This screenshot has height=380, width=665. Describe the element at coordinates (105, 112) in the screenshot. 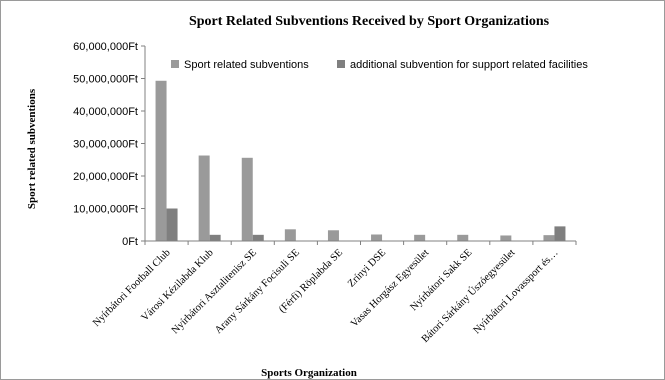

I see `y-tick-label: 40,000,000Ft` at that location.